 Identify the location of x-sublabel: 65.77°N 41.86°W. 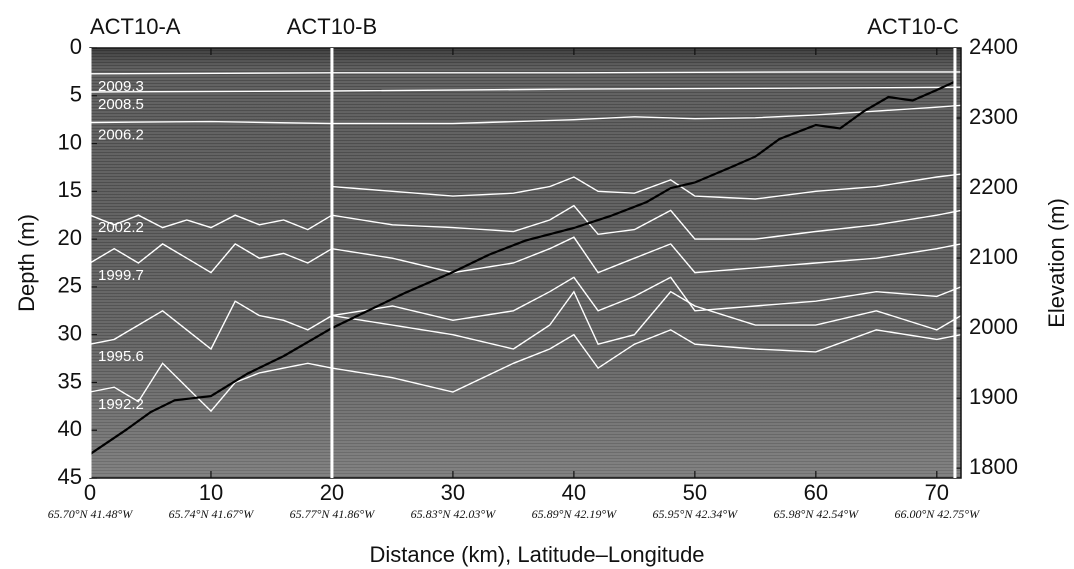
(333, 514).